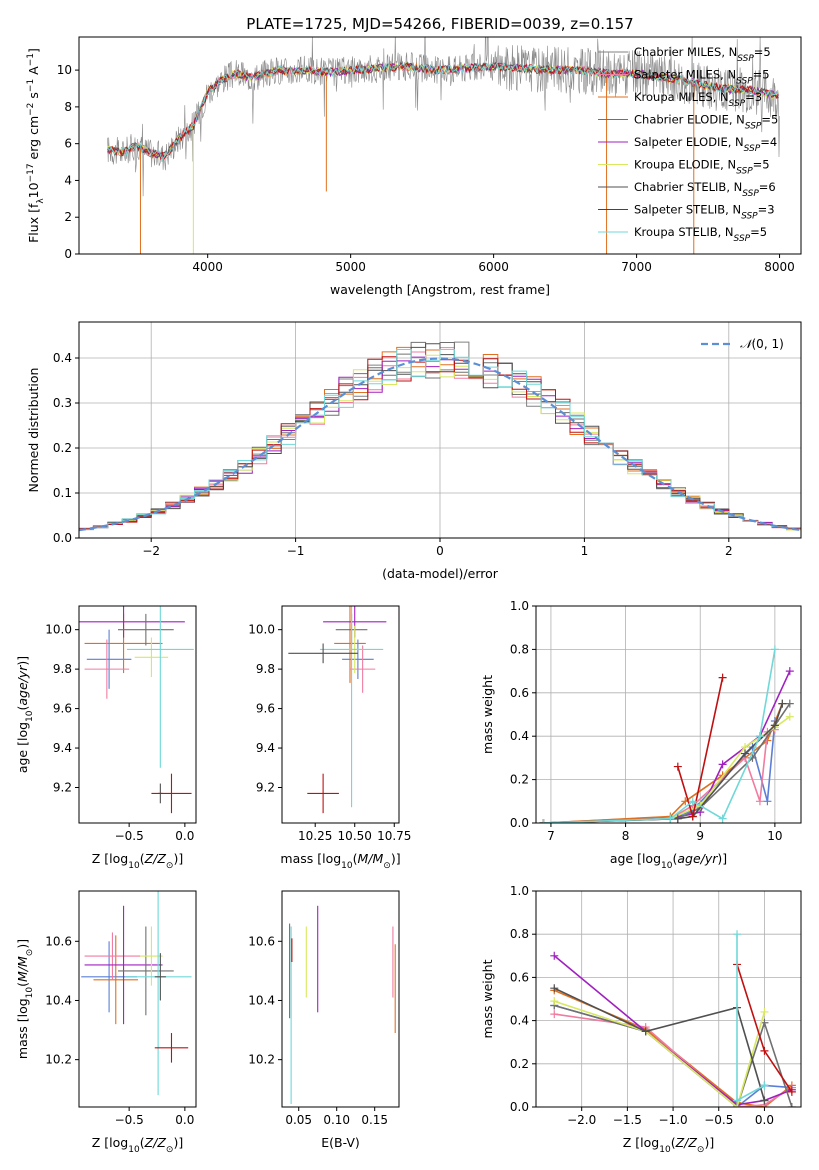 The image size is (819, 1170). I want to click on y-tick-label: 6, so click(68, 144).